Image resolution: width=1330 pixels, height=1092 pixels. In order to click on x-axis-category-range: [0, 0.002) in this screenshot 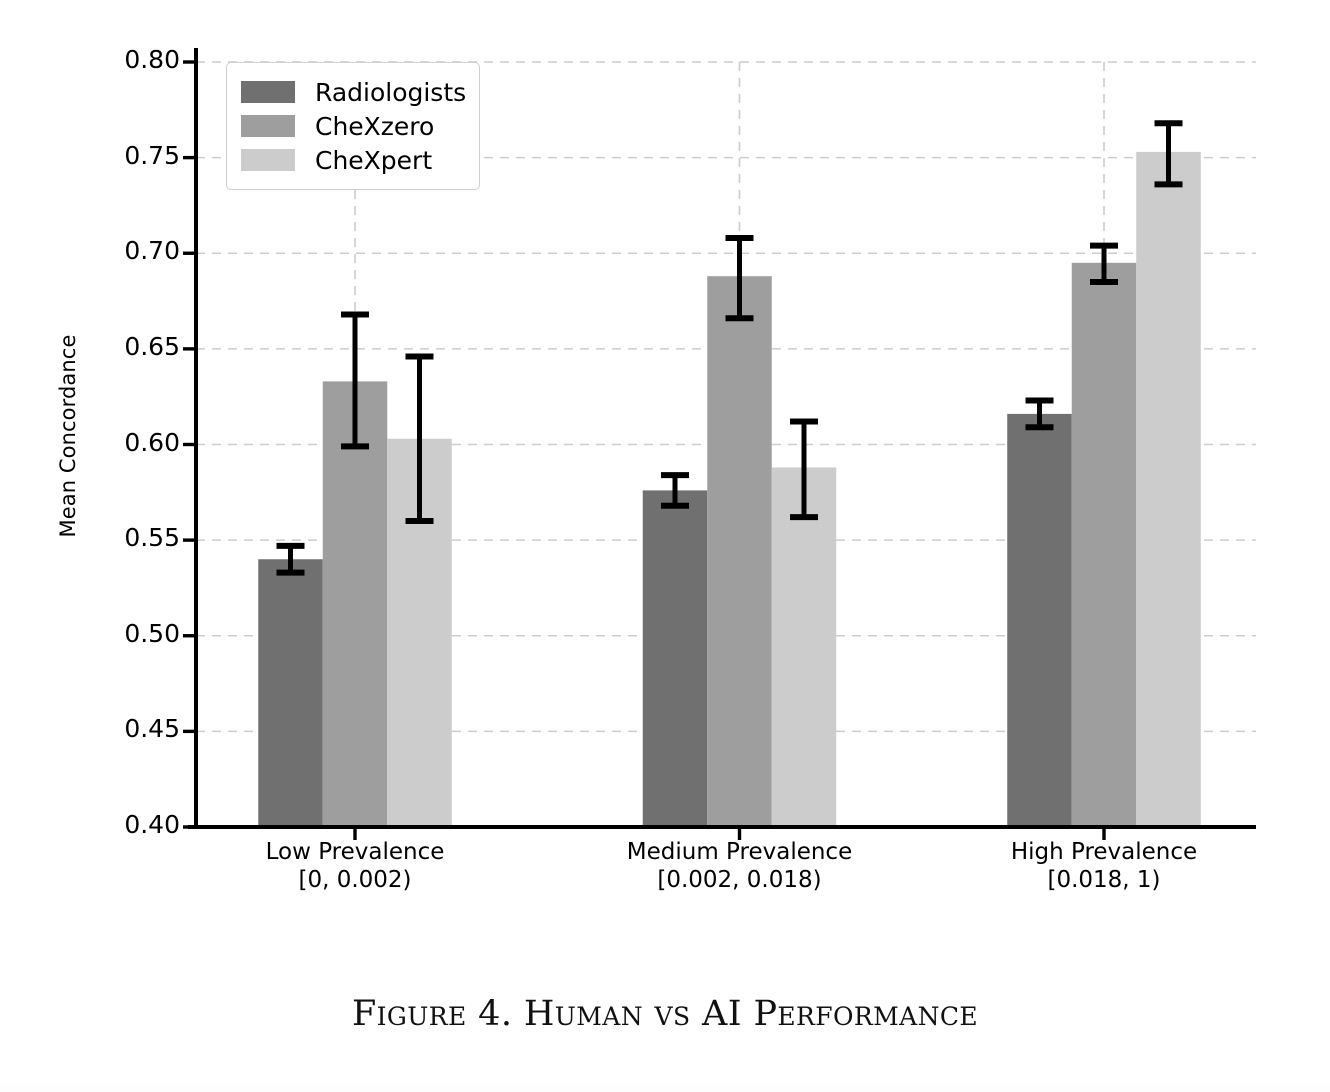, I will do `click(355, 880)`.